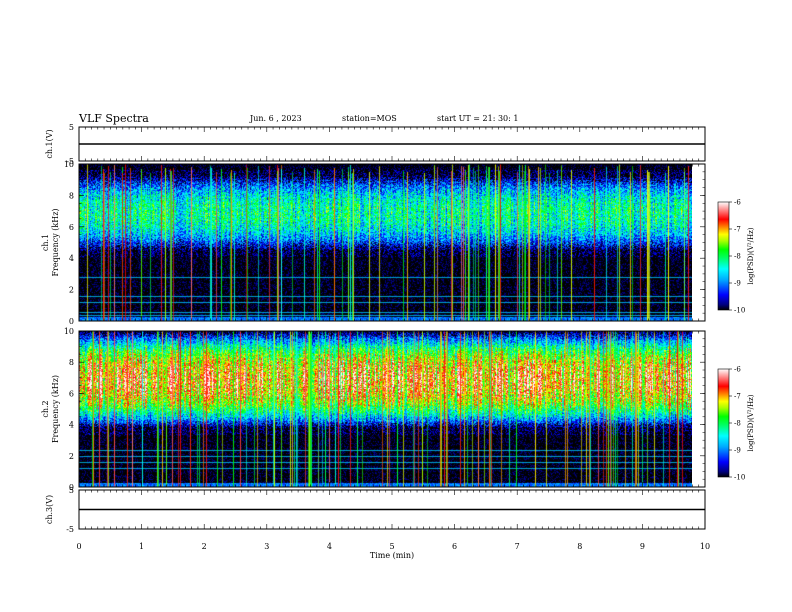 This screenshot has width=792, height=612. I want to click on x-tick-label: 9, so click(642, 546).